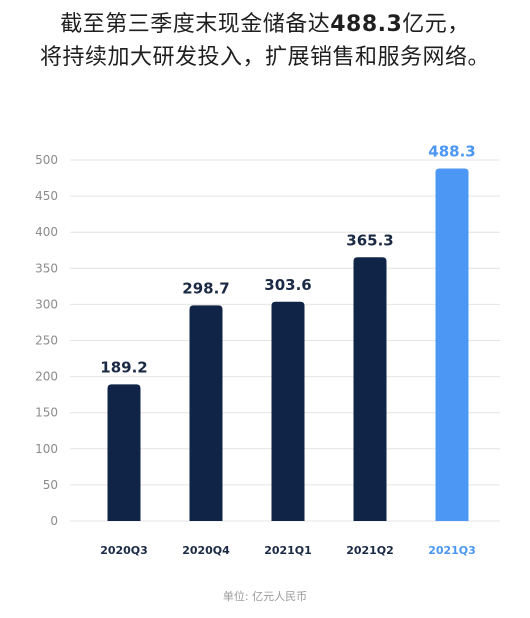  I want to click on y-tick-label: 150, so click(46, 413).